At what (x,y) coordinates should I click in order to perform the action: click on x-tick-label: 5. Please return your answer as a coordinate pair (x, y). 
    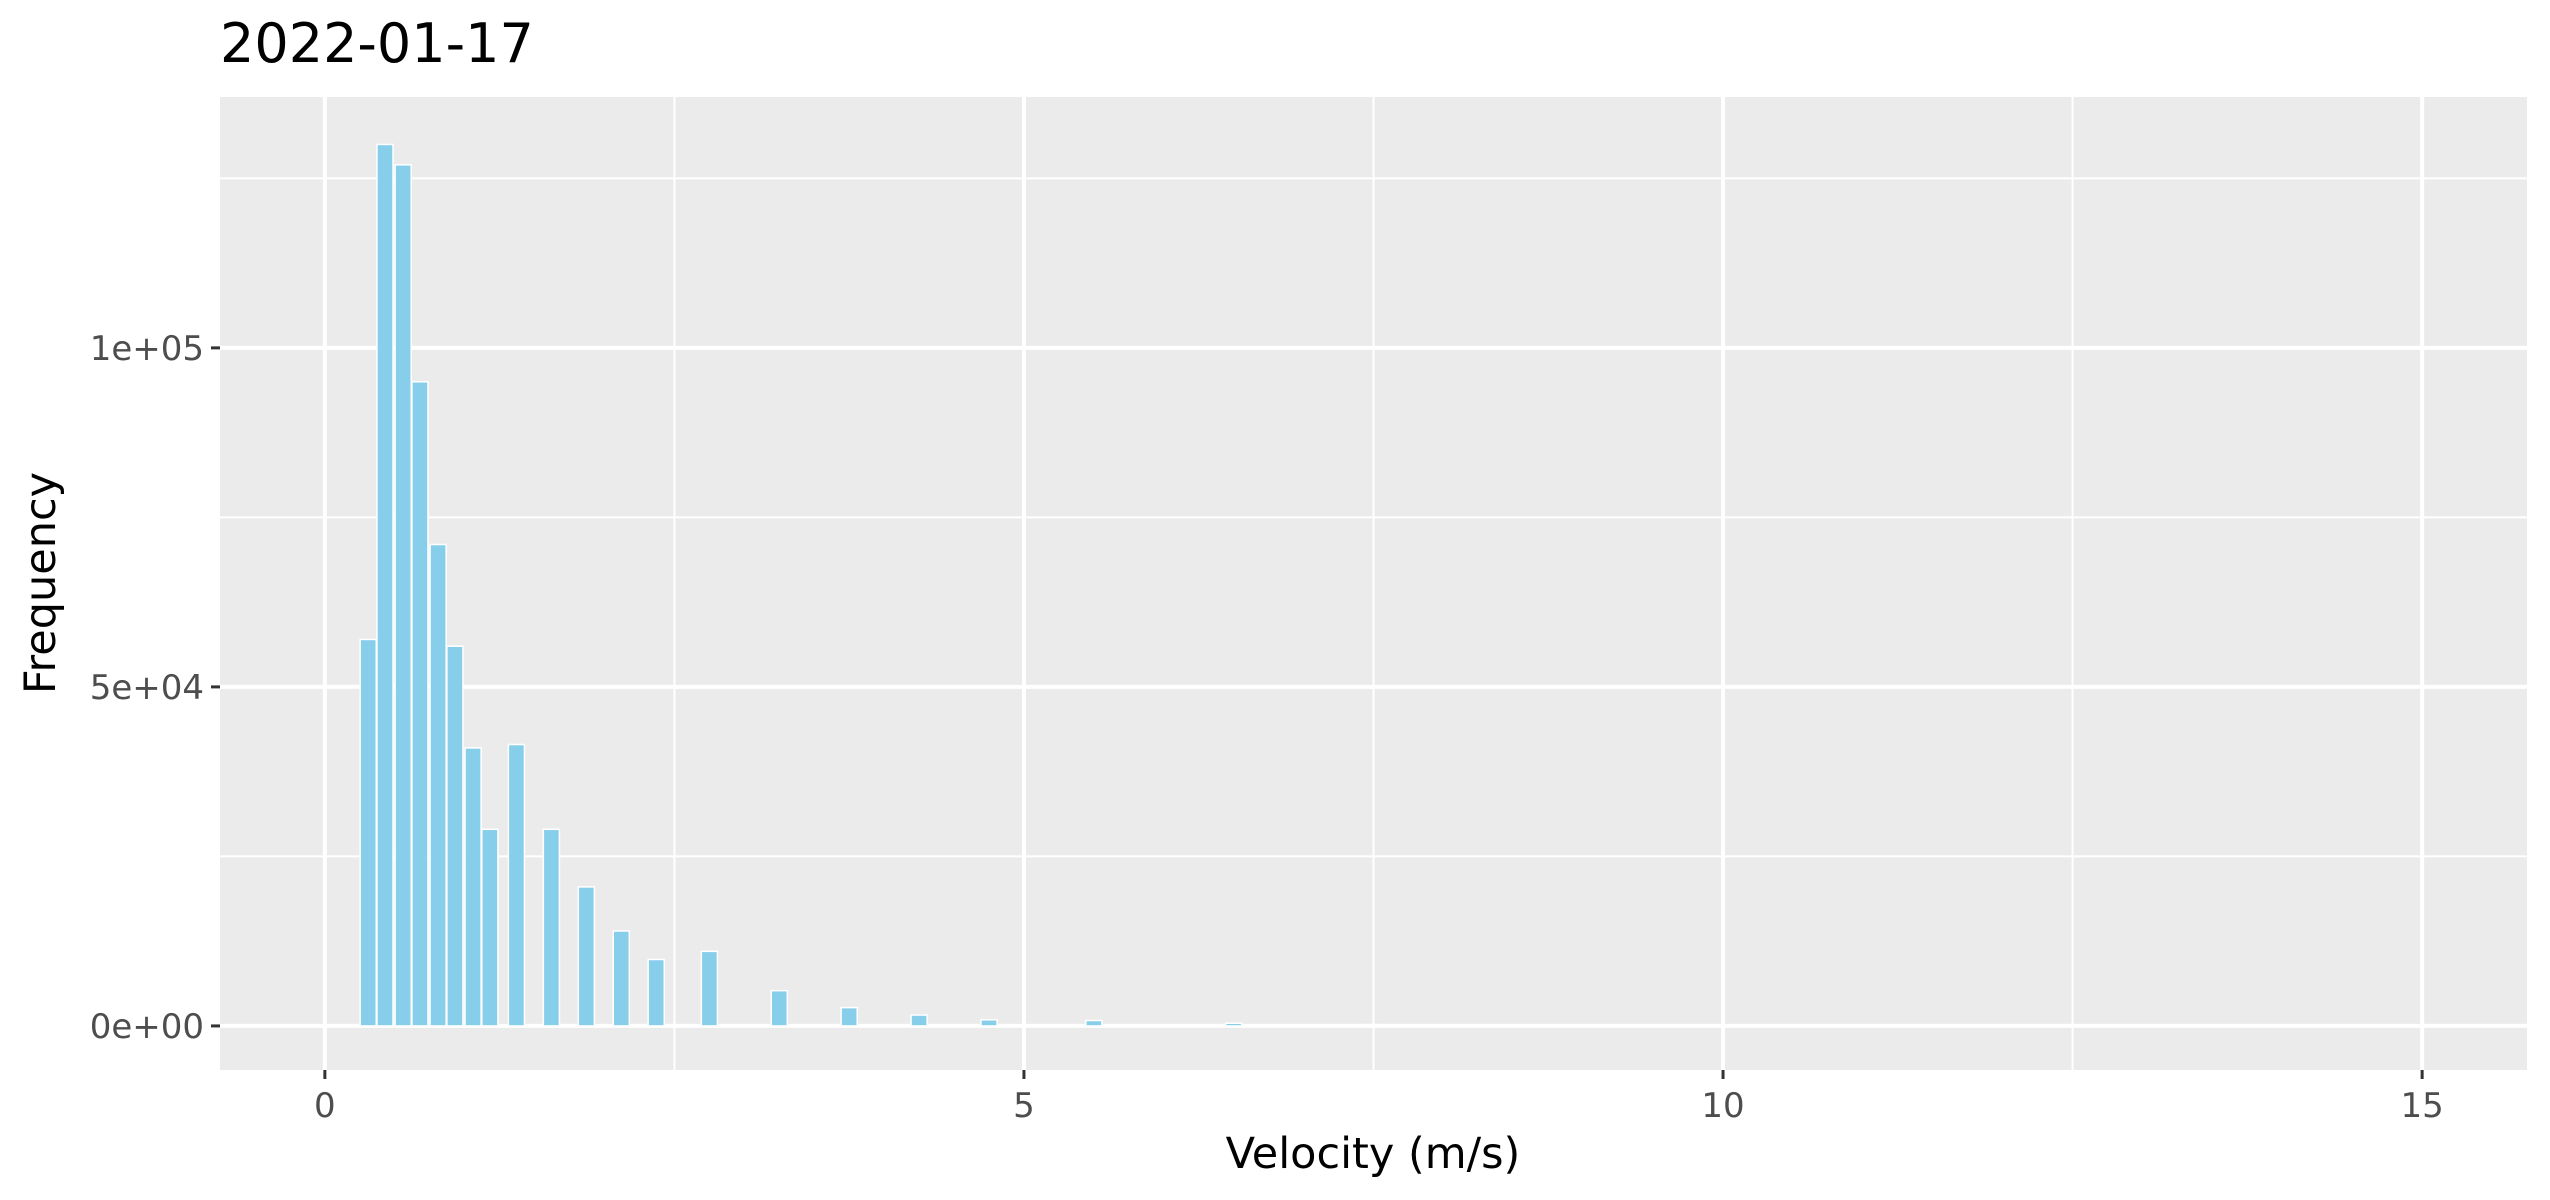
    Looking at the image, I should click on (1024, 1106).